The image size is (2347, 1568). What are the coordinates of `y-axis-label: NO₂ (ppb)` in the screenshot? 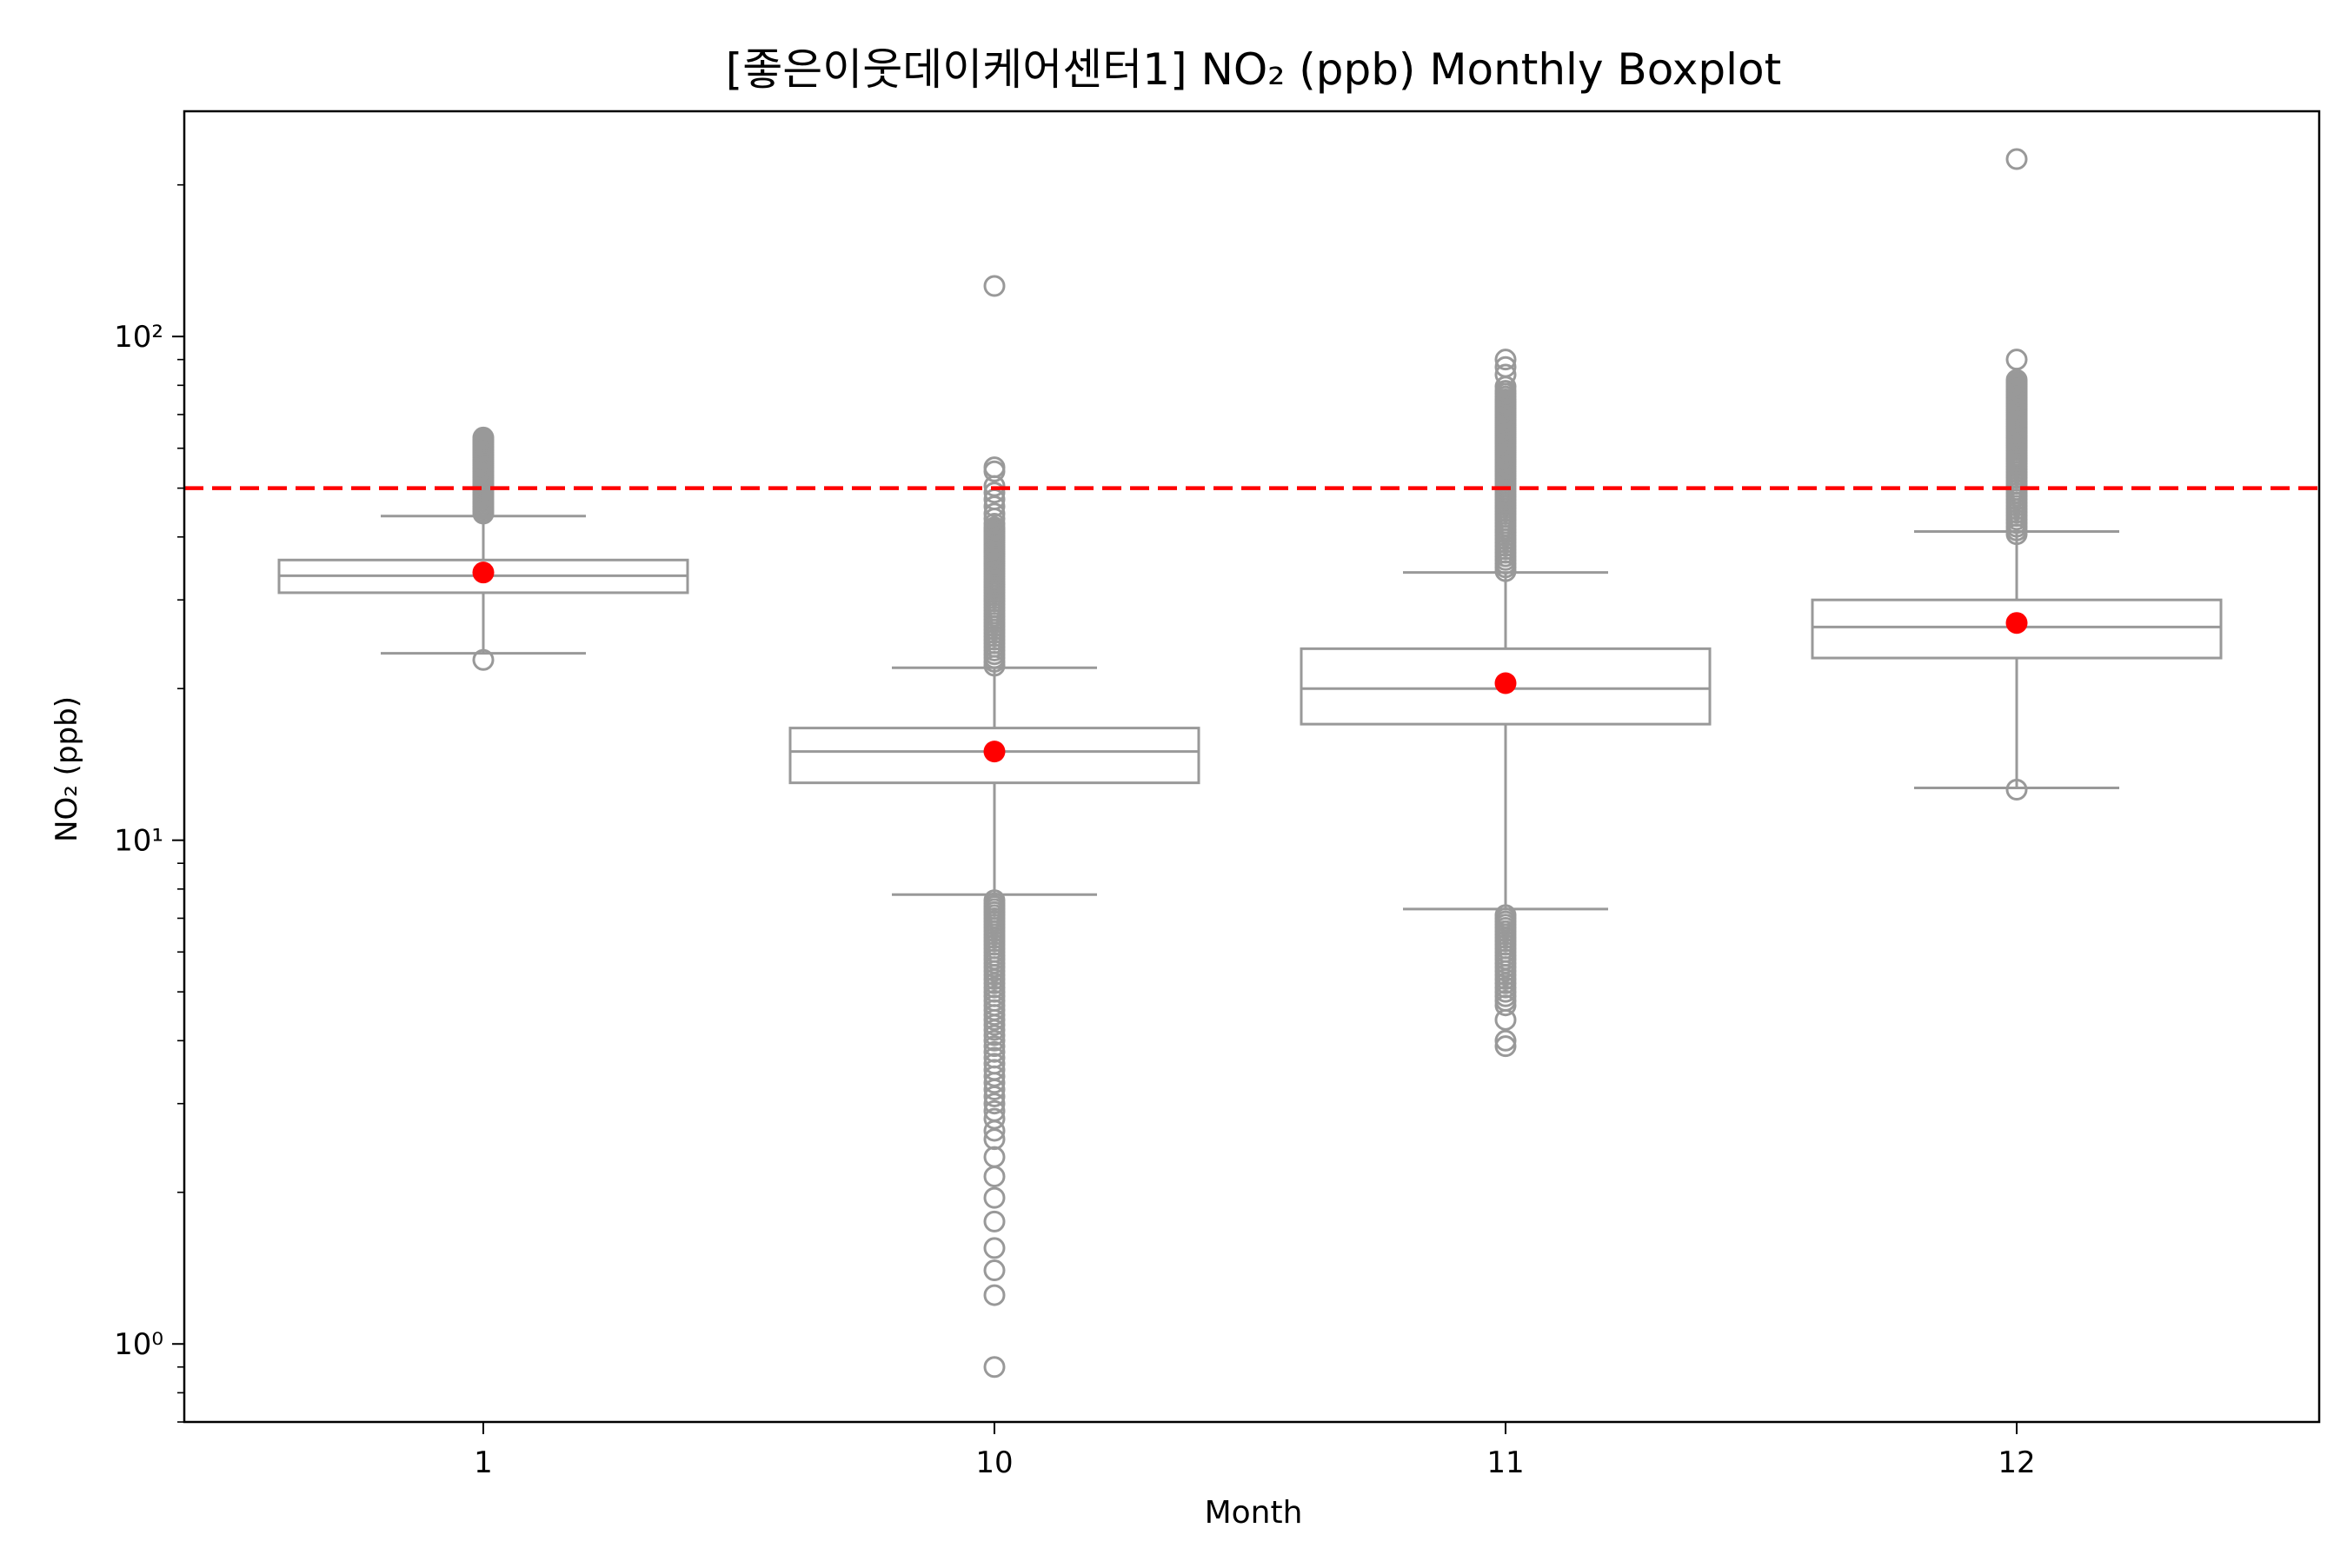 It's located at (67, 769).